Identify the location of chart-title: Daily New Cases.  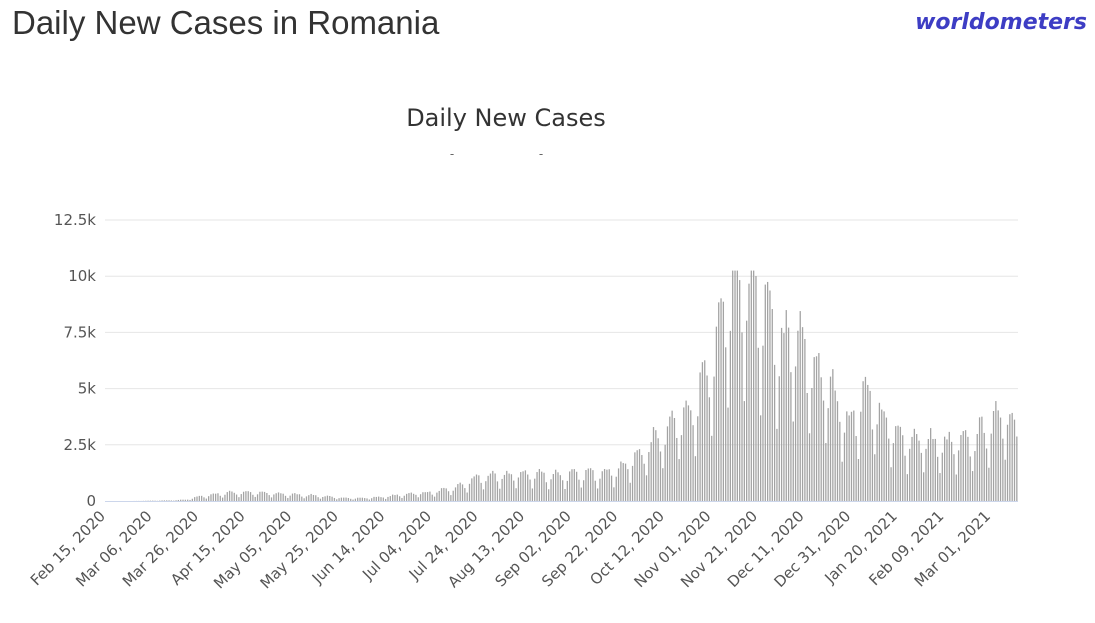
(506, 118).